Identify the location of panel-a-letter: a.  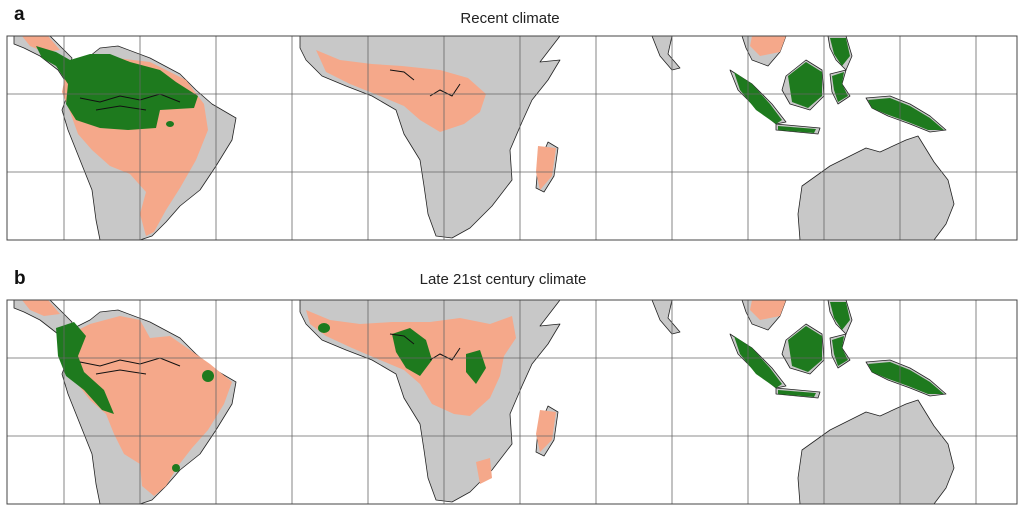
(19, 14).